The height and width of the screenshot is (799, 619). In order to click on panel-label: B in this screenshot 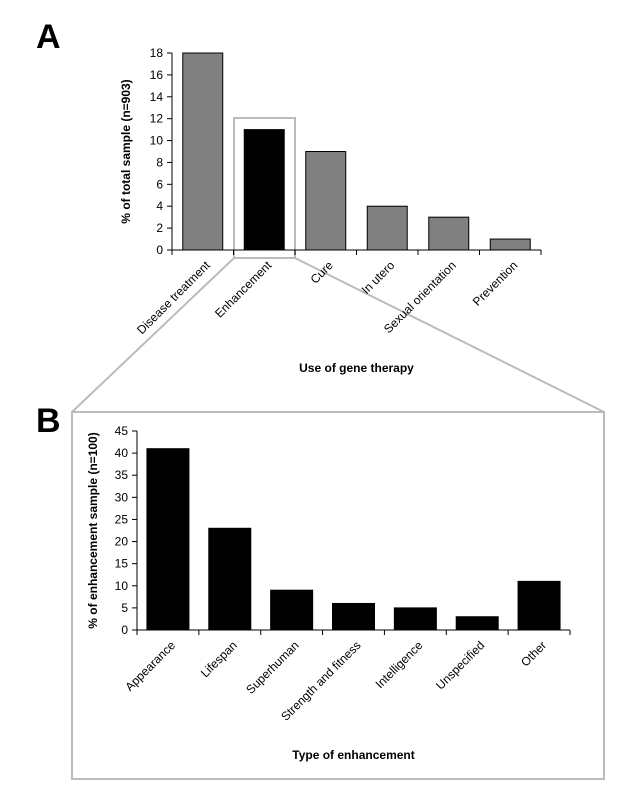, I will do `click(48, 421)`.